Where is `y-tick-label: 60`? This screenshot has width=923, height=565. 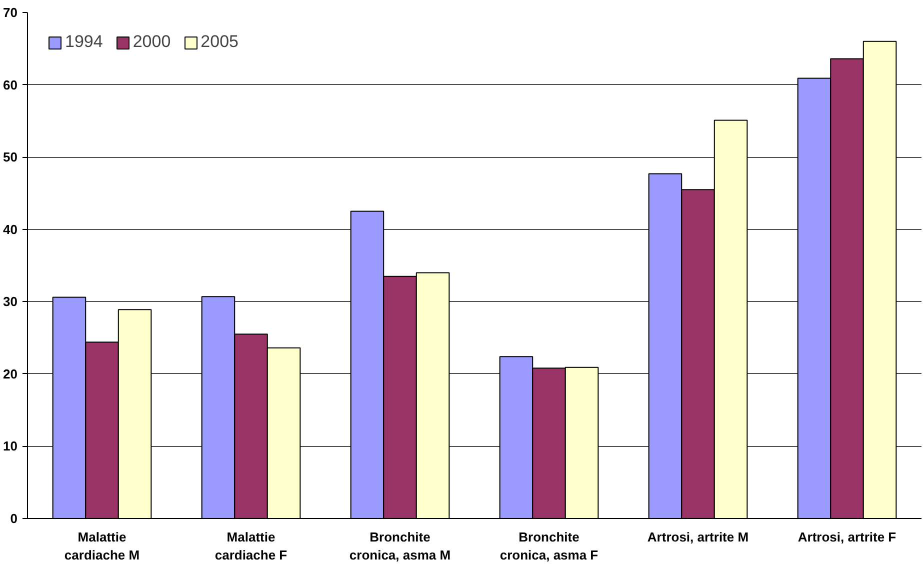
y-tick-label: 60 is located at coordinates (10, 84).